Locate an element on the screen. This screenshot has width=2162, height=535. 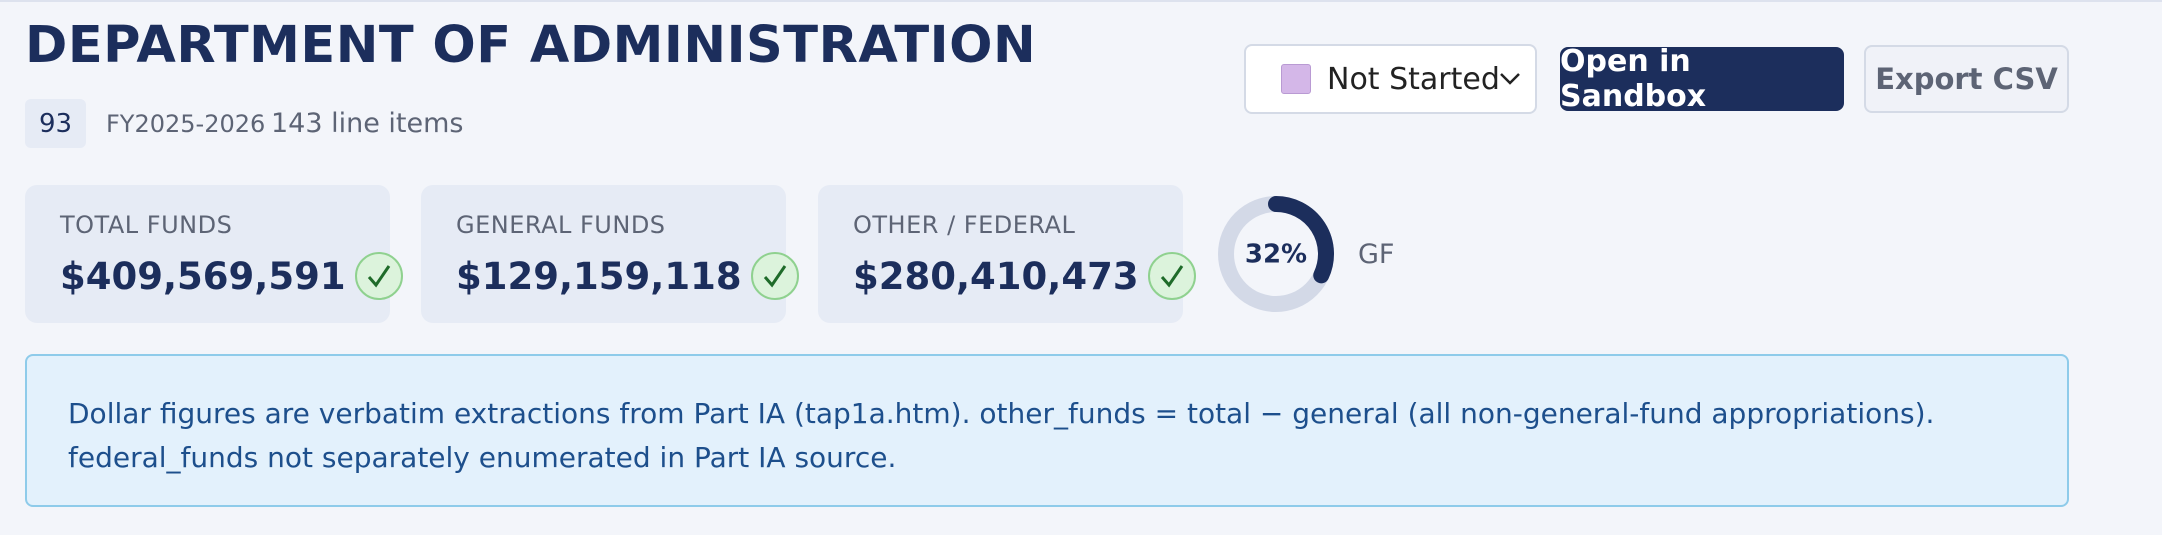
card-label: TOTAL FUNDS is located at coordinates (146, 225).